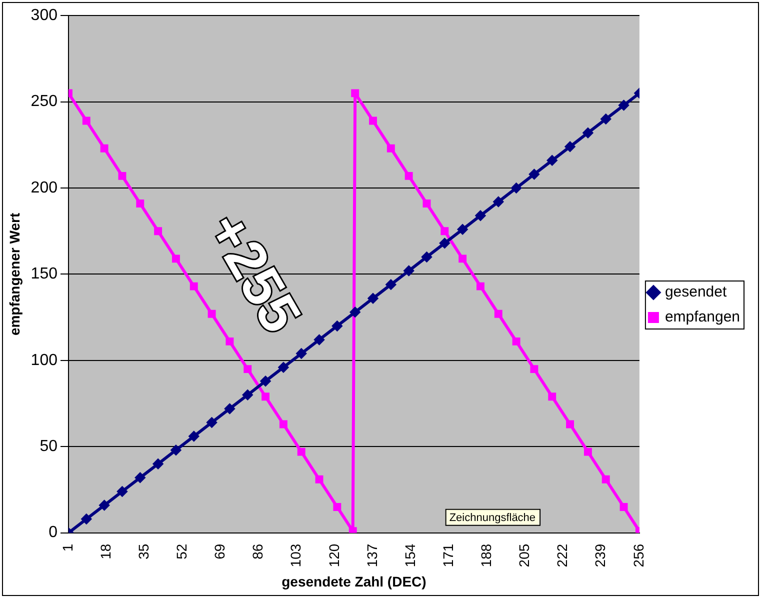 Image resolution: width=761 pixels, height=600 pixels. What do you see at coordinates (296, 556) in the screenshot?
I see `x-tick-label: 103` at bounding box center [296, 556].